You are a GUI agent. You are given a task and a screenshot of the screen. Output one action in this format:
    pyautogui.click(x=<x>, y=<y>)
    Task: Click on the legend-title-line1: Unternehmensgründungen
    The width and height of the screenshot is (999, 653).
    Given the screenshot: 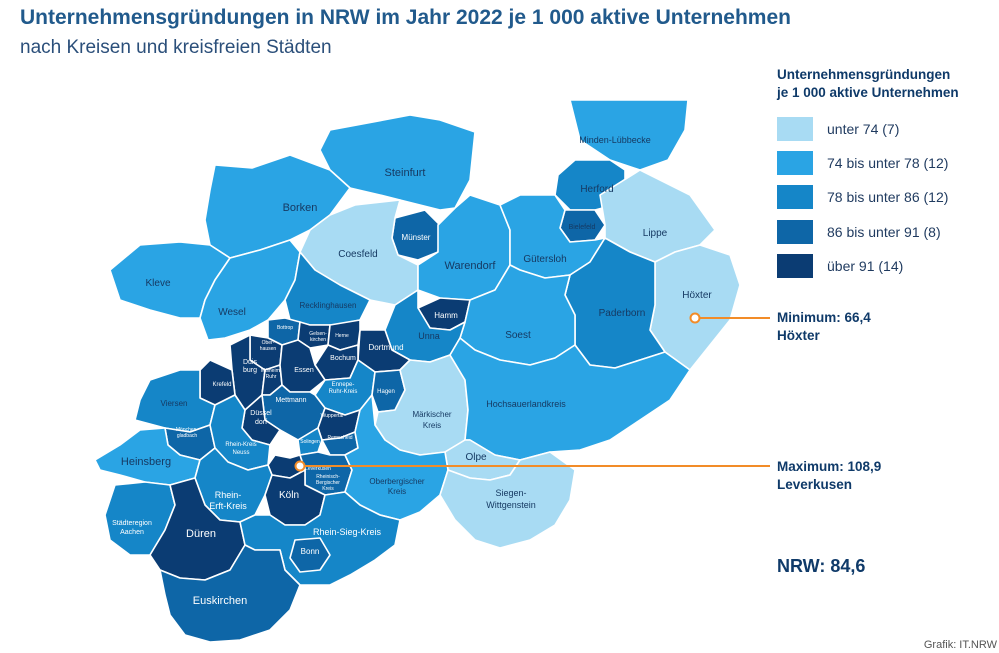 What is the action you would take?
    pyautogui.click(x=864, y=74)
    